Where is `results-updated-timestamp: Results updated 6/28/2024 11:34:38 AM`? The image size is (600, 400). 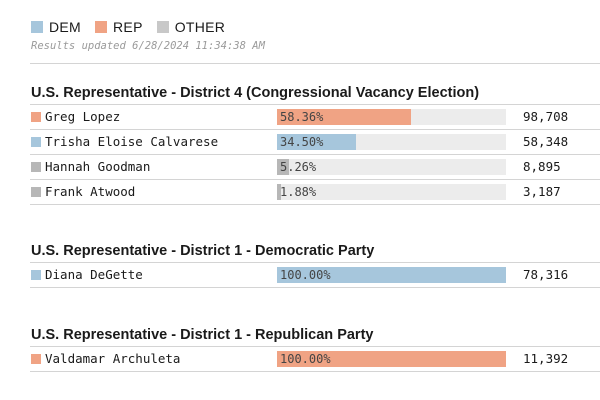 results-updated-timestamp: Results updated 6/28/2024 11:34:38 AM is located at coordinates (148, 46).